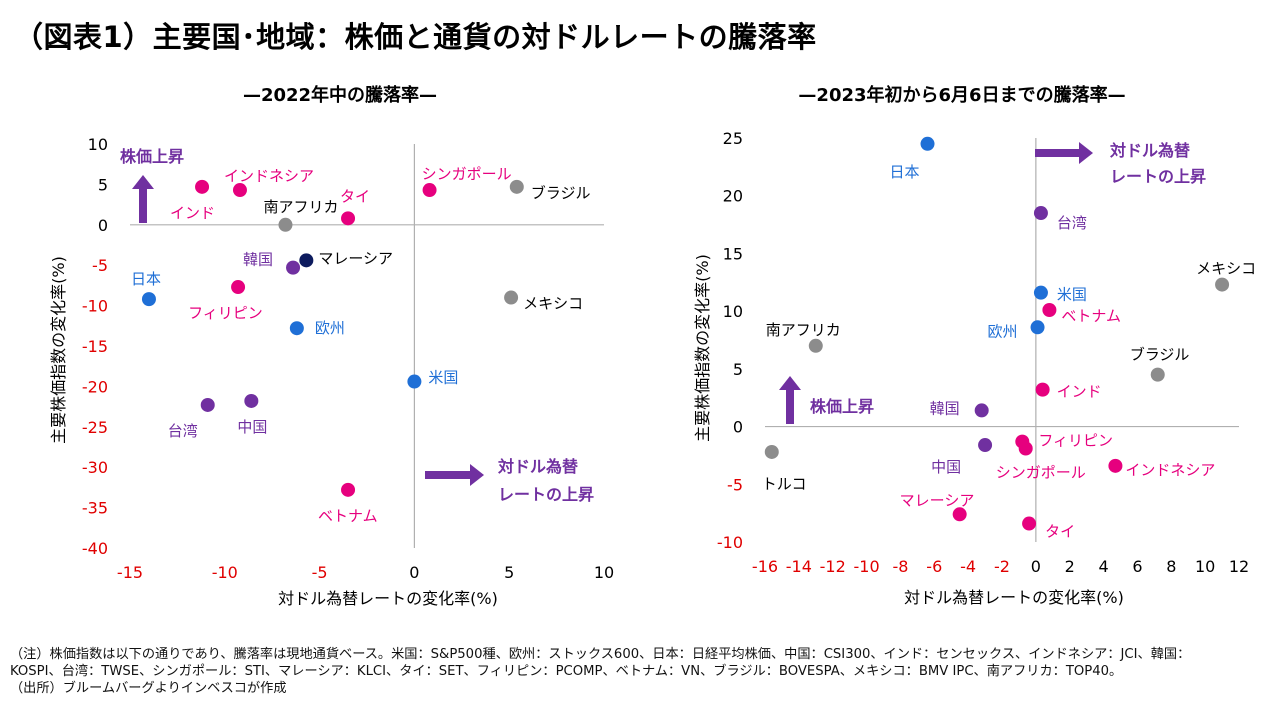 This screenshot has width=1280, height=720. Describe the element at coordinates (738, 427) in the screenshot. I see `y-tick-label: 0` at that location.